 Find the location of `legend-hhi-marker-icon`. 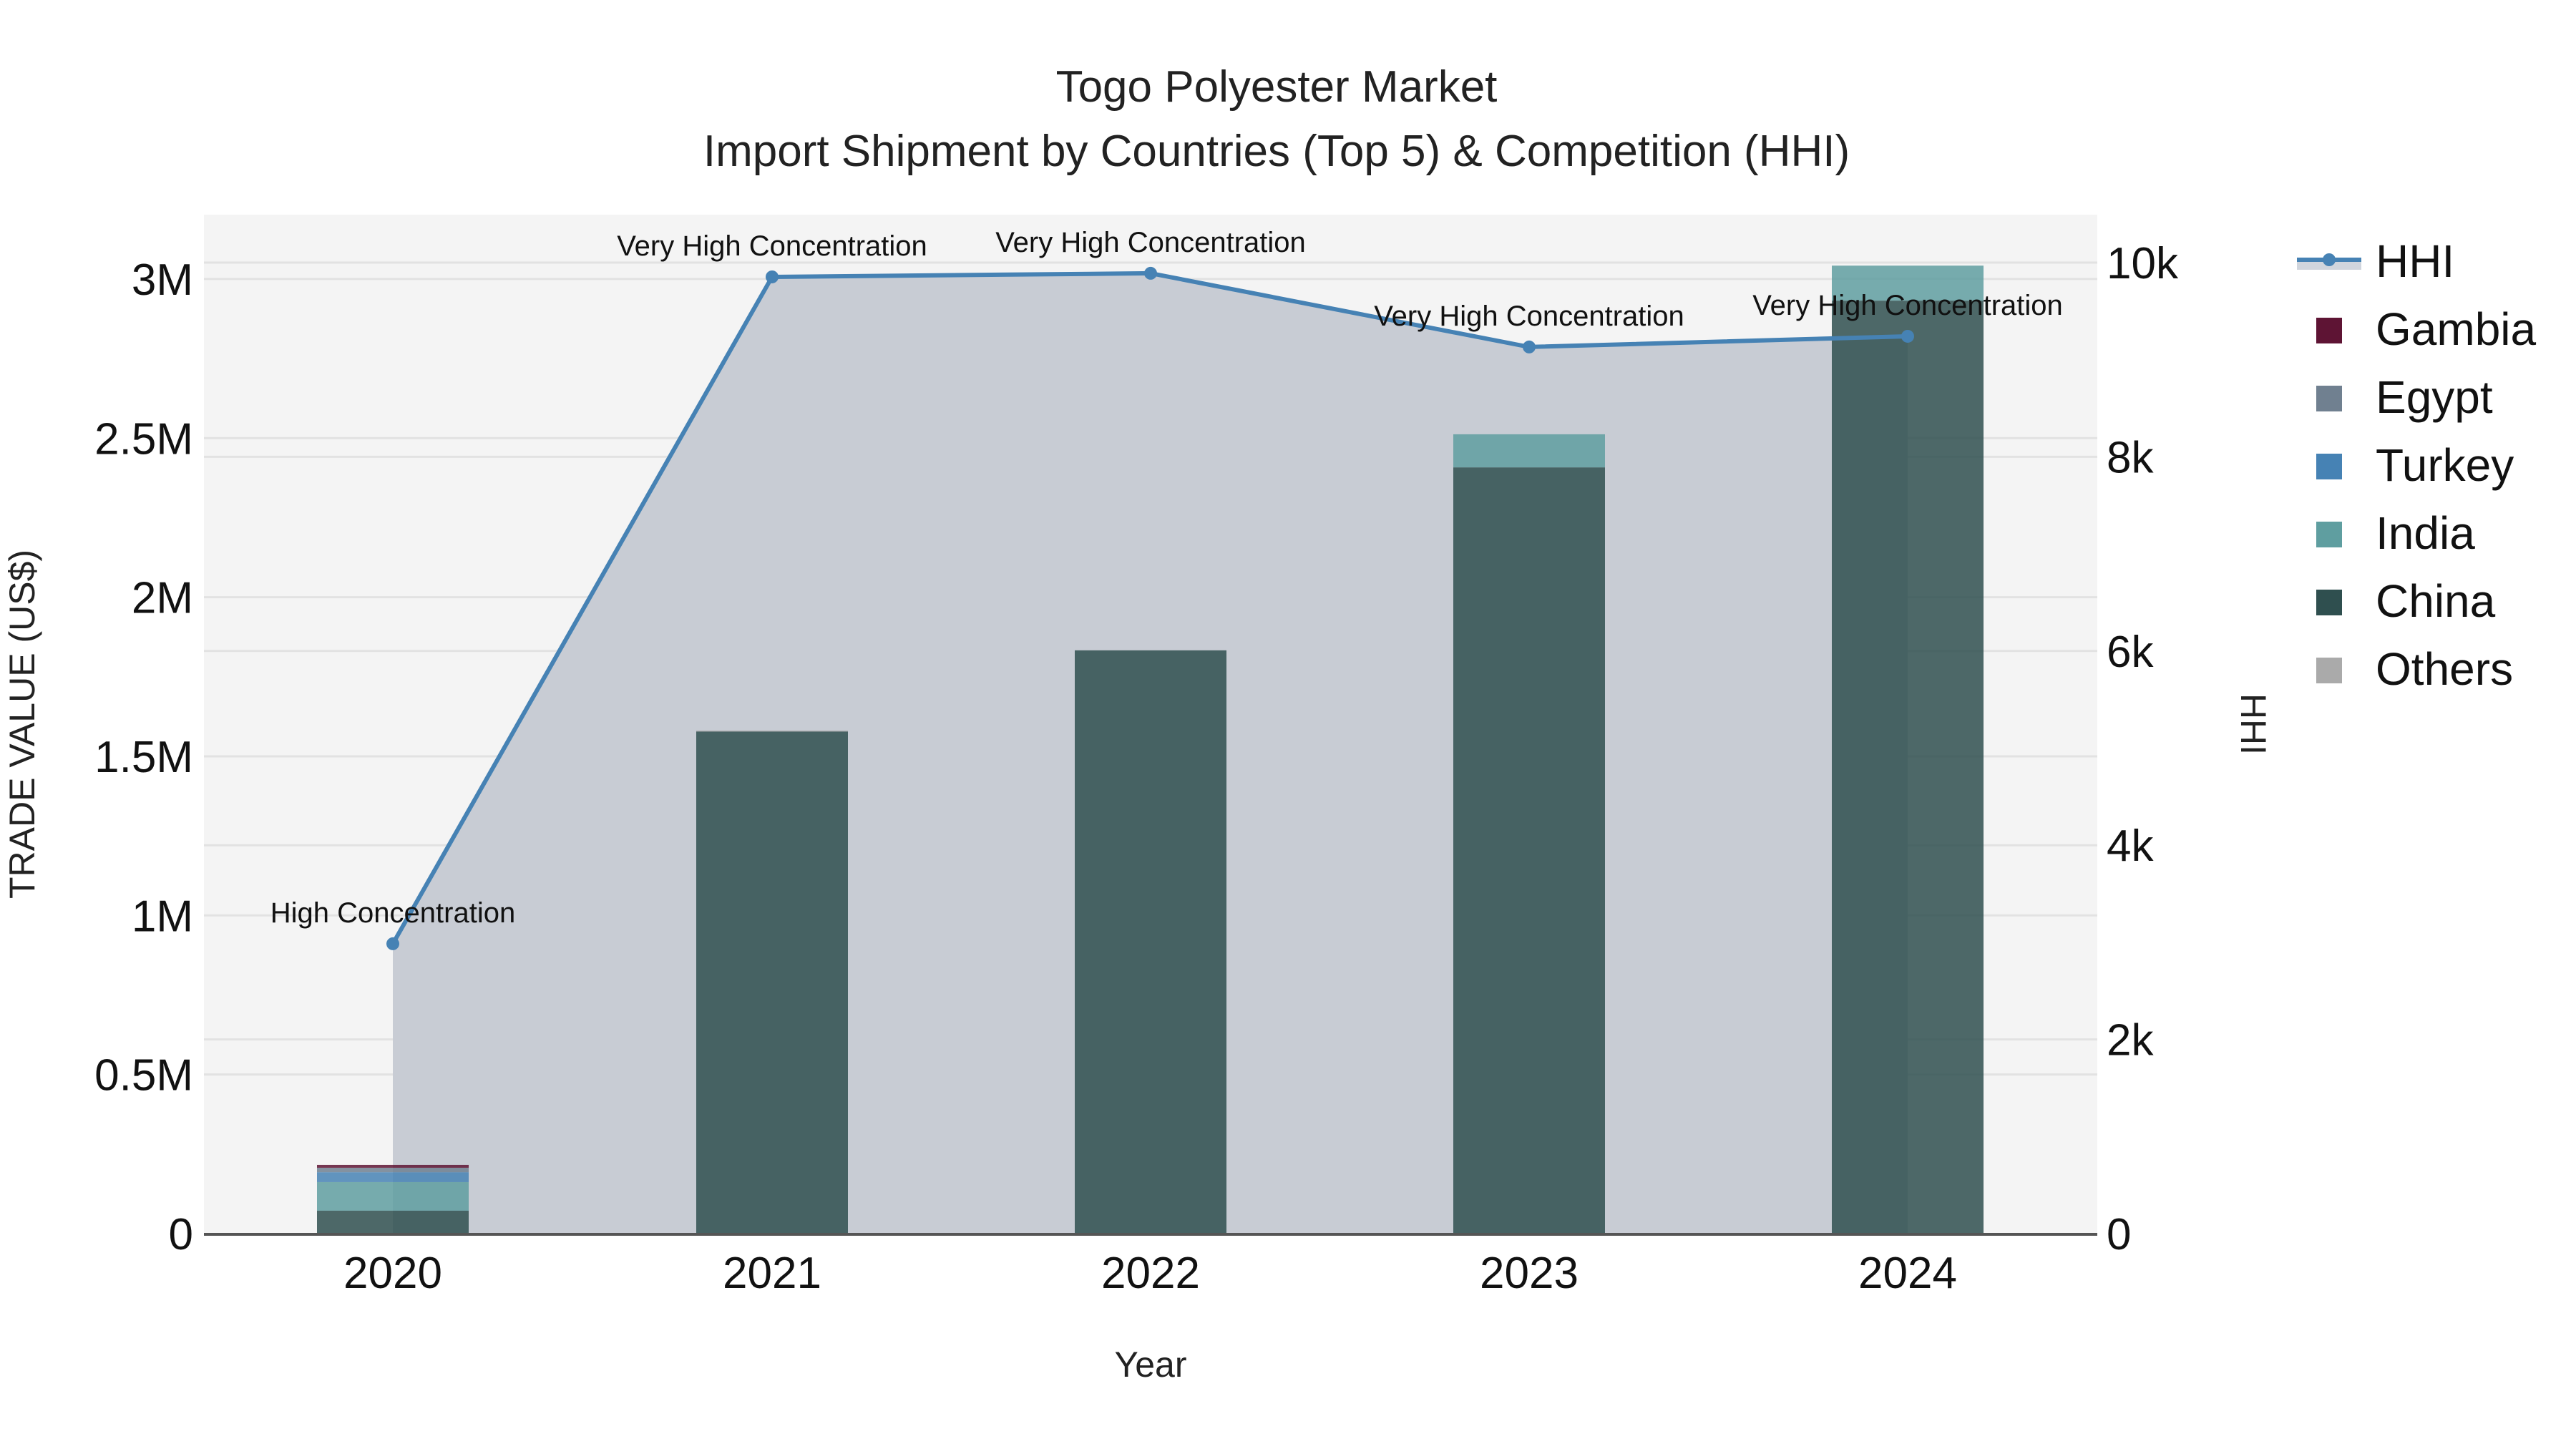

legend-hhi-marker-icon is located at coordinates (2329, 259).